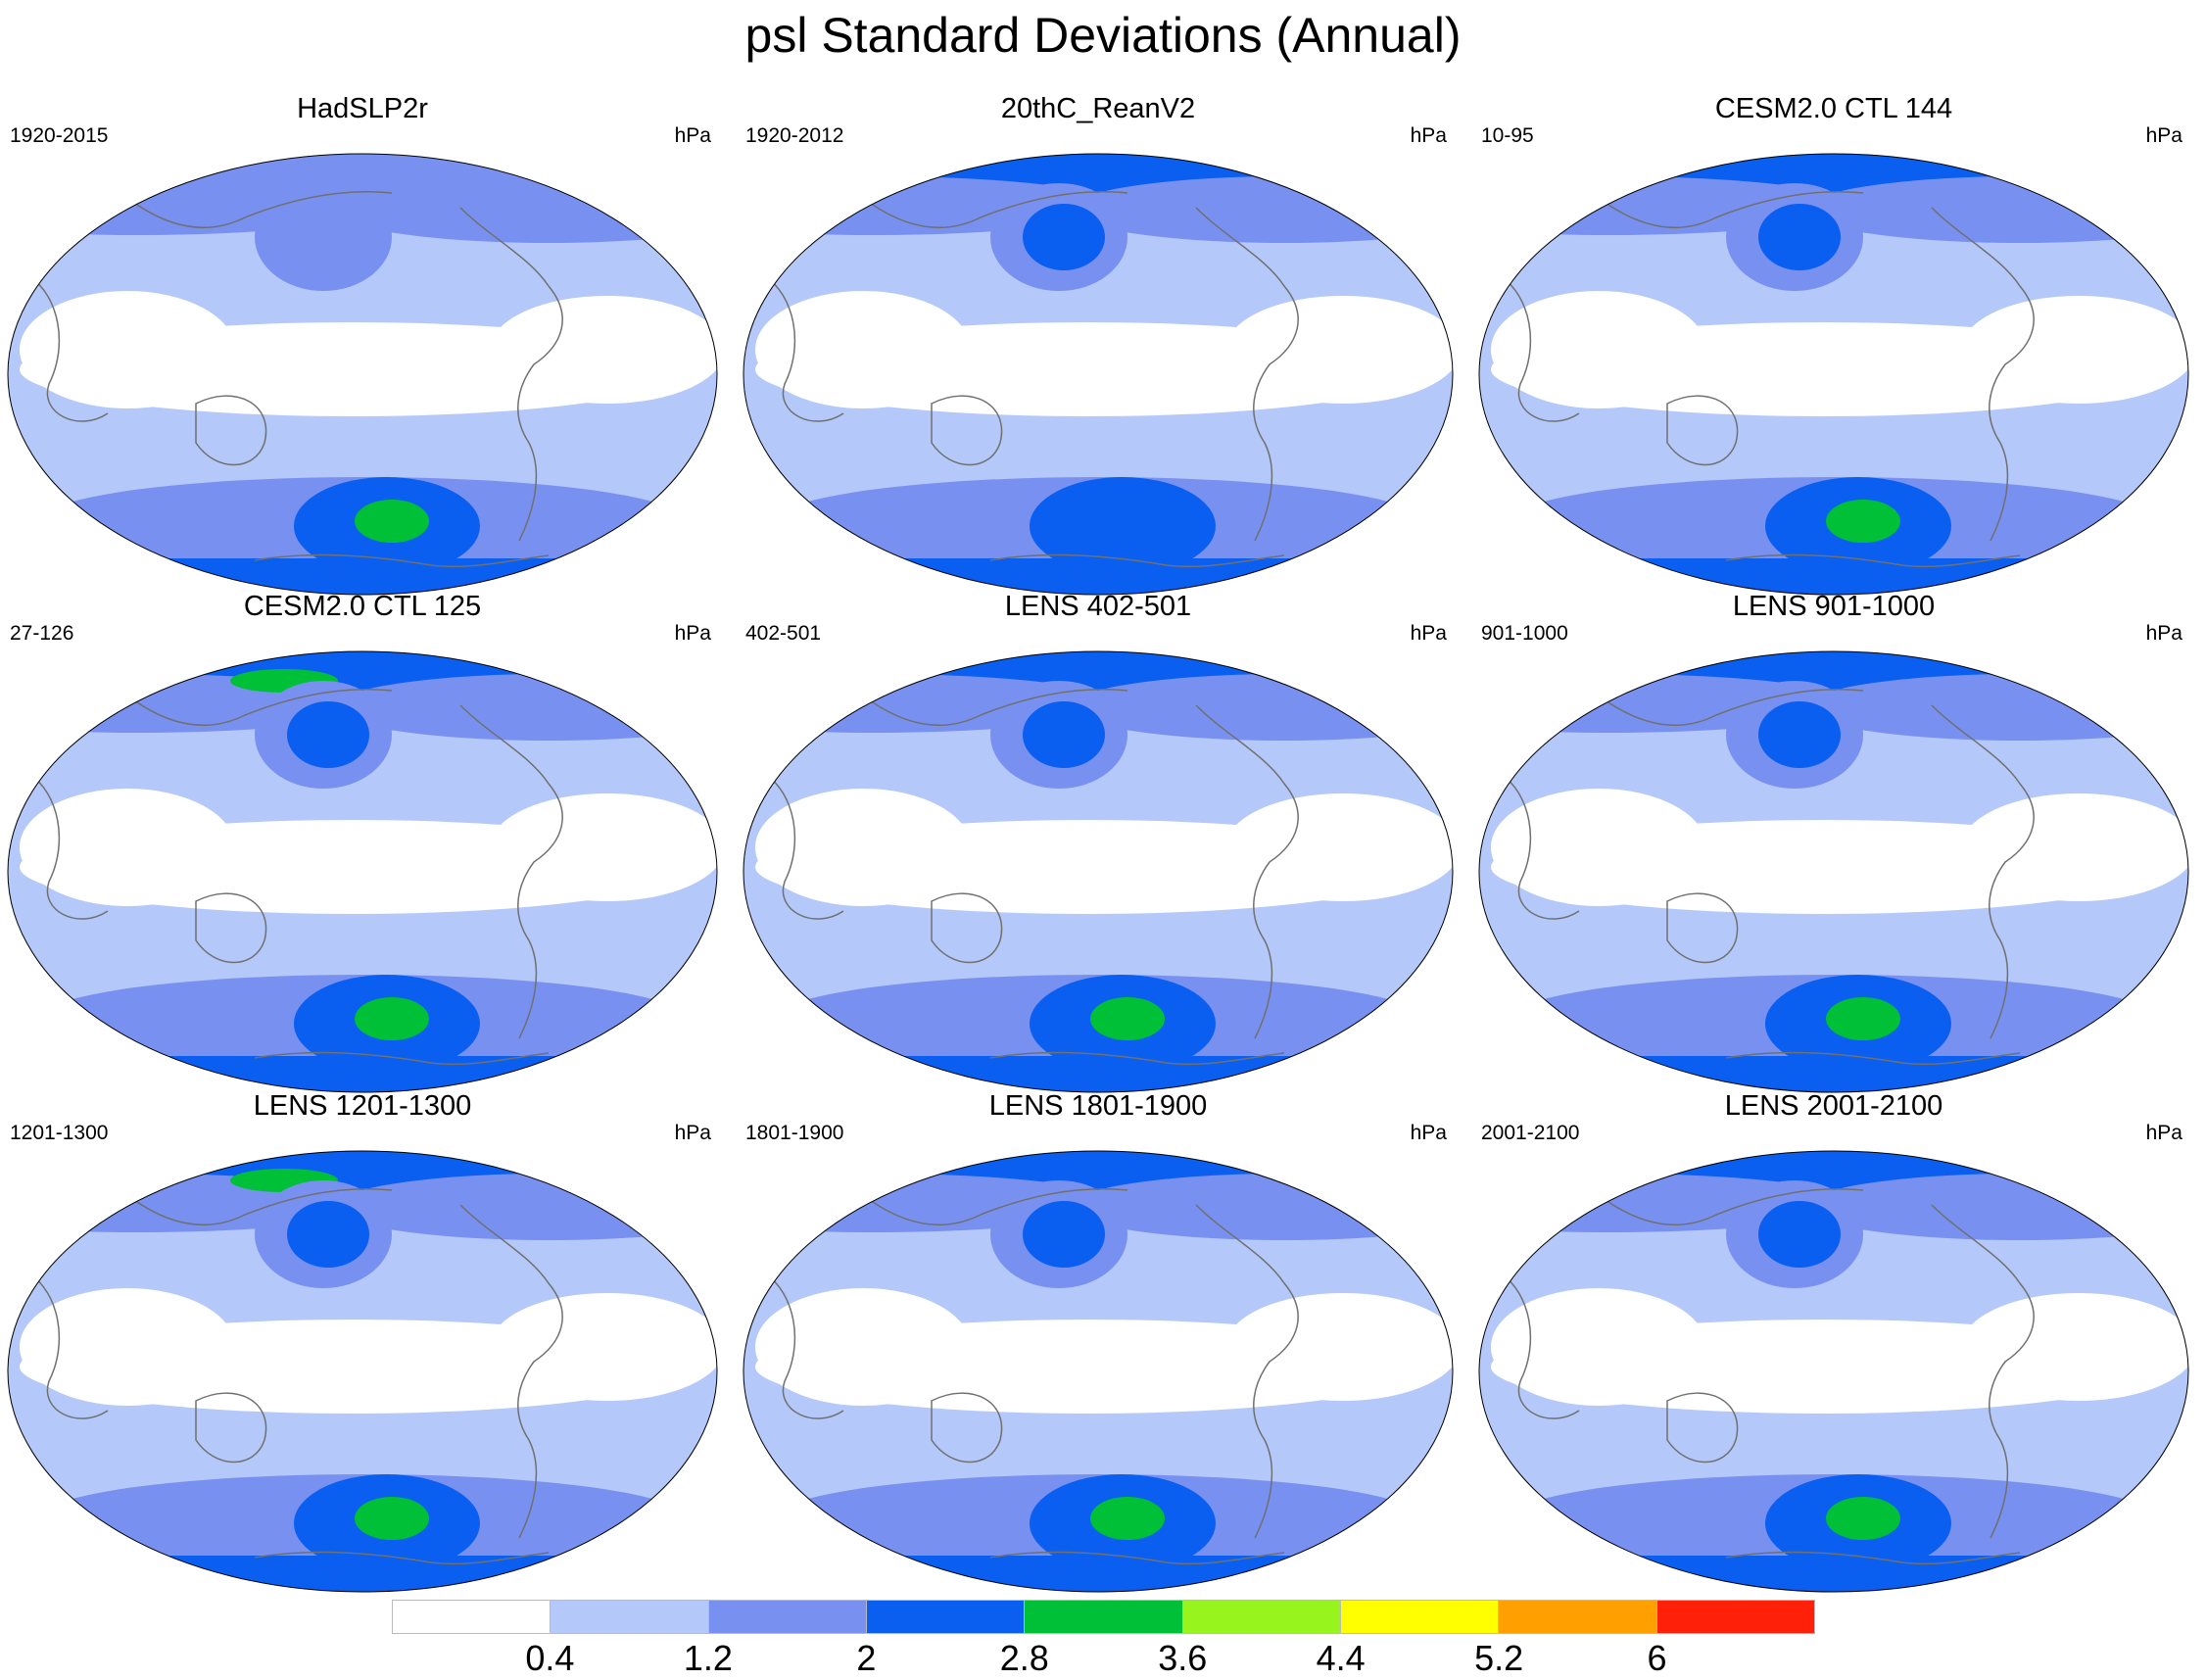 Image resolution: width=2206 pixels, height=1680 pixels. Describe the element at coordinates (1103, 35) in the screenshot. I see `figure-title: psl Standard Deviations (Annual)` at that location.